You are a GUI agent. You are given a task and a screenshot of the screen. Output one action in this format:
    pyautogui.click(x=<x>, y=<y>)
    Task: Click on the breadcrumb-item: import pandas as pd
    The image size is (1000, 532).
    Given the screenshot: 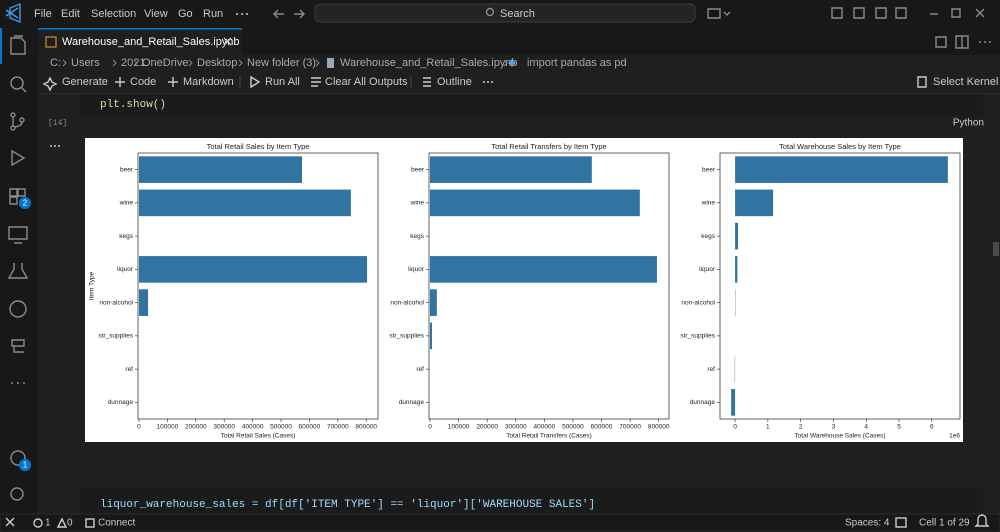 What is the action you would take?
    pyautogui.click(x=577, y=63)
    